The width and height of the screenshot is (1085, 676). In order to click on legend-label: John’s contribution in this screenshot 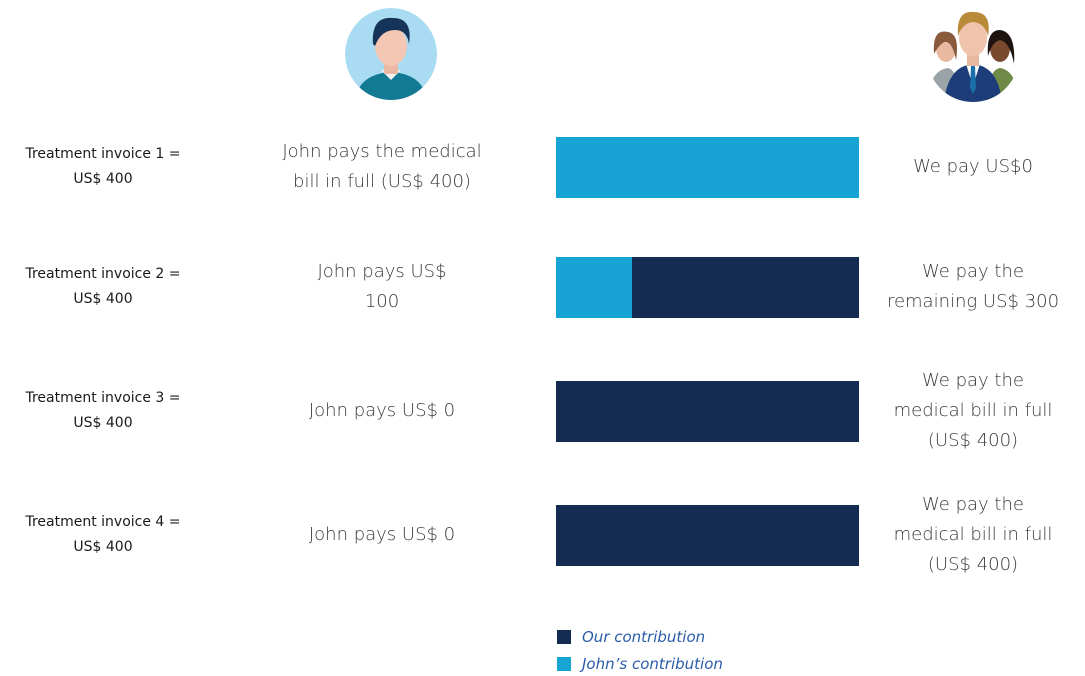, I will do `click(652, 664)`.